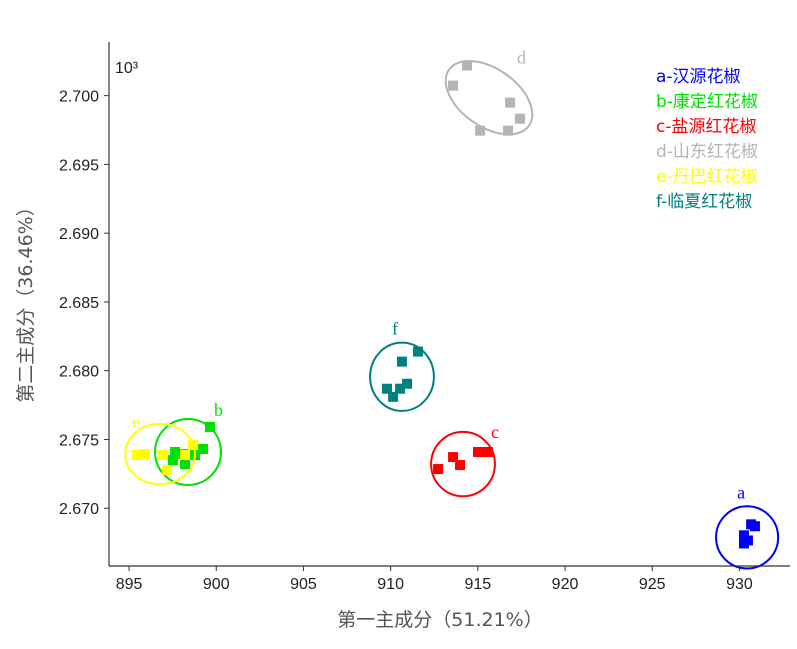 The image size is (797, 649). I want to click on x-tick-label: 900, so click(216, 584).